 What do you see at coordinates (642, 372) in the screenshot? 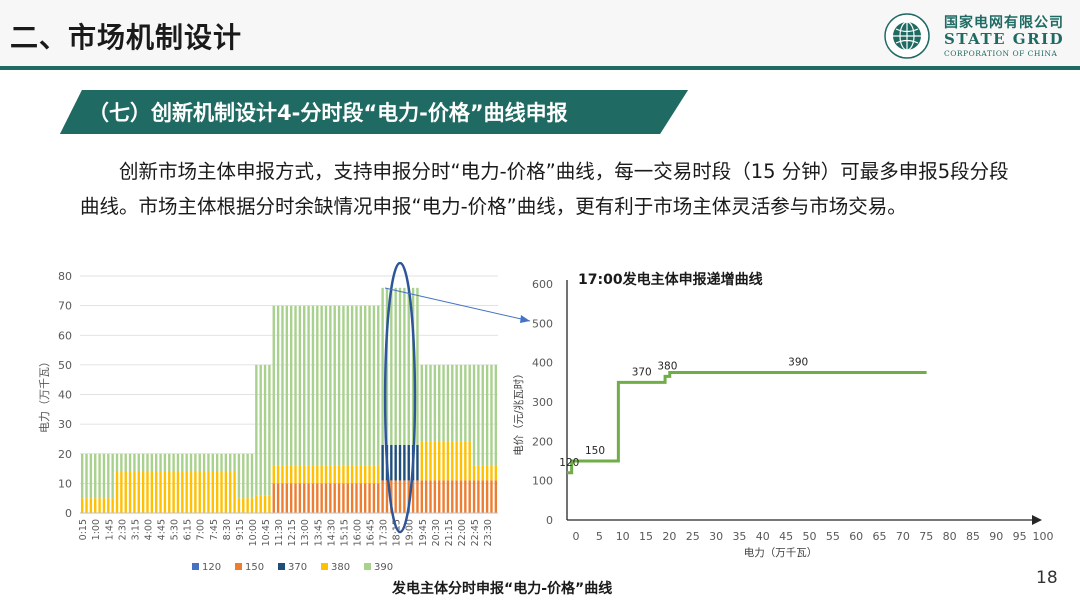
I see `step-data-label: 370` at bounding box center [642, 372].